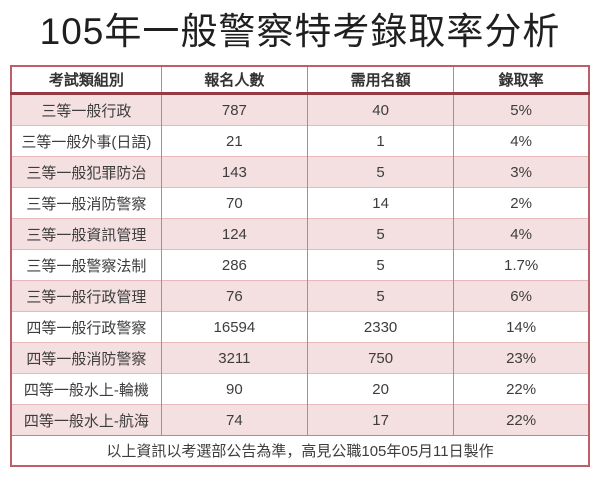 The image size is (600, 481). What do you see at coordinates (86, 81) in the screenshot?
I see `header-category: 考試類組別` at bounding box center [86, 81].